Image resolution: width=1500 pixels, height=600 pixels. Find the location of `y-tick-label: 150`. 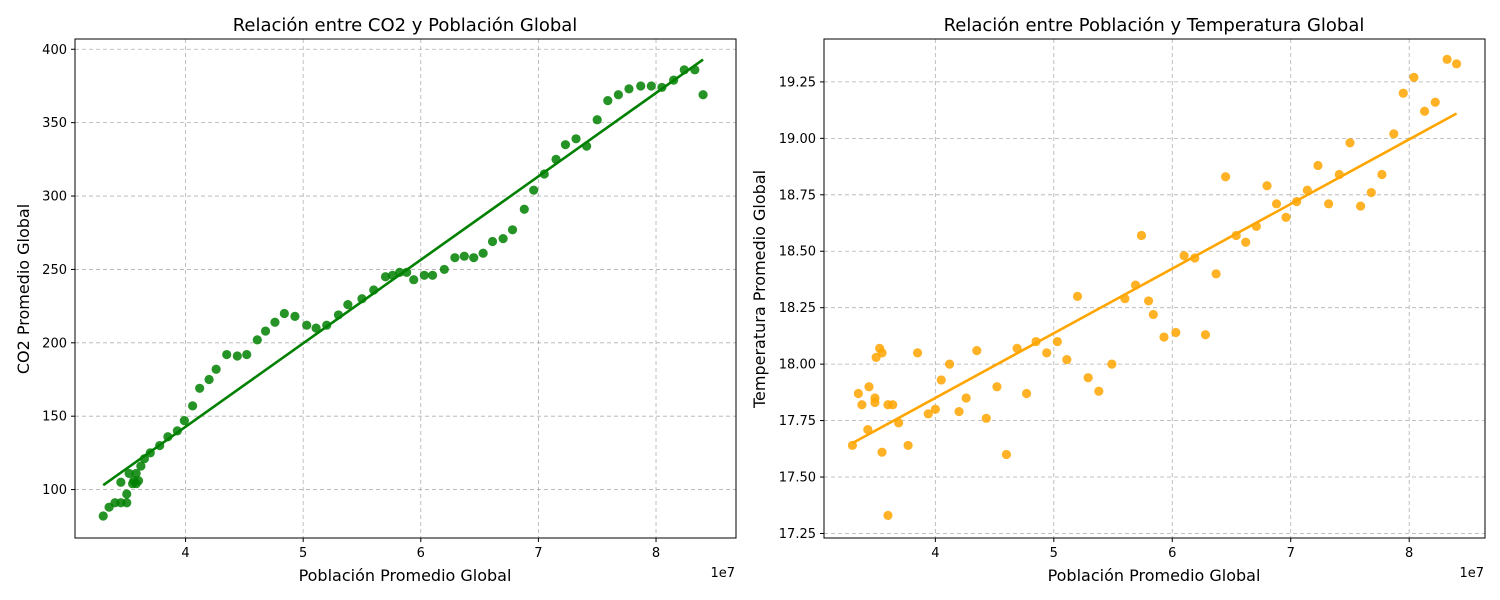

y-tick-label: 150 is located at coordinates (54, 417).